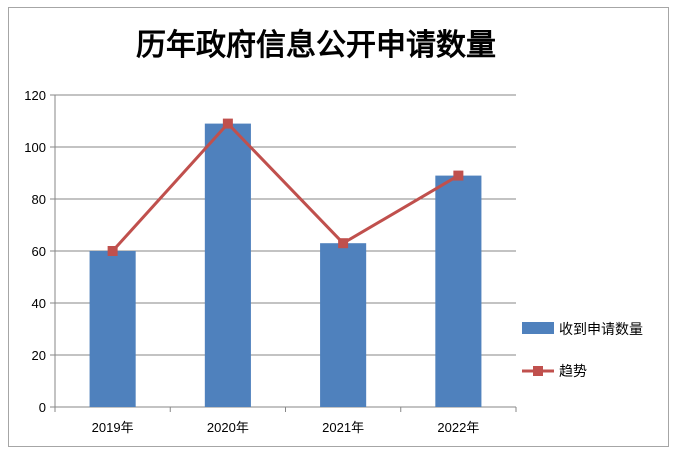 The width and height of the screenshot is (677, 454). Describe the element at coordinates (39, 251) in the screenshot. I see `y-tick-label: 60` at that location.